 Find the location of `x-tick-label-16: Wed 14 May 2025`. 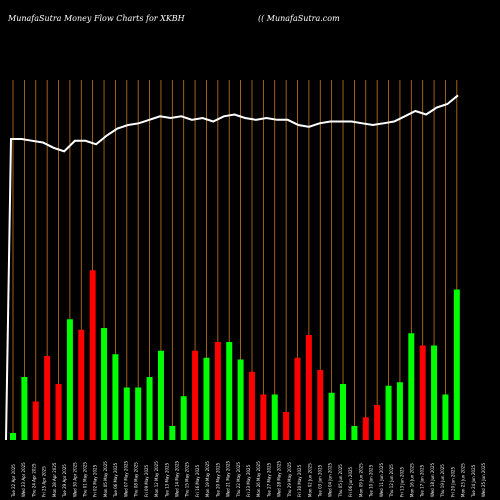

x-tick-label-16: Wed 14 May 2025 is located at coordinates (176, 478).